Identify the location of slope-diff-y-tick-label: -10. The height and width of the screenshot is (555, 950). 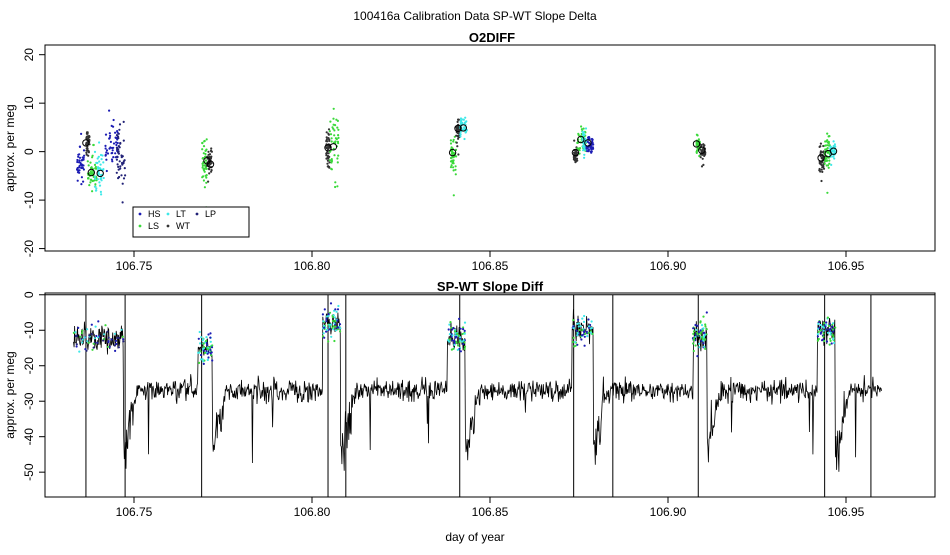
(29, 330).